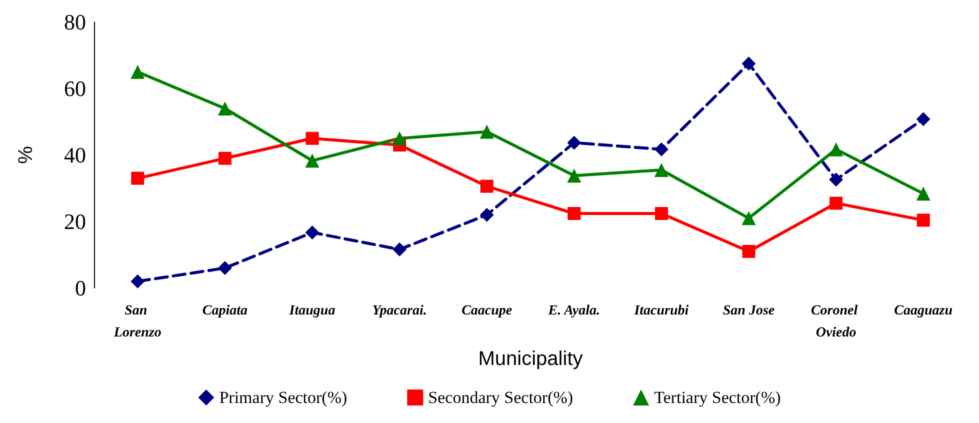 This screenshot has width=979, height=423. I want to click on y-tick-label: 0, so click(80, 288).